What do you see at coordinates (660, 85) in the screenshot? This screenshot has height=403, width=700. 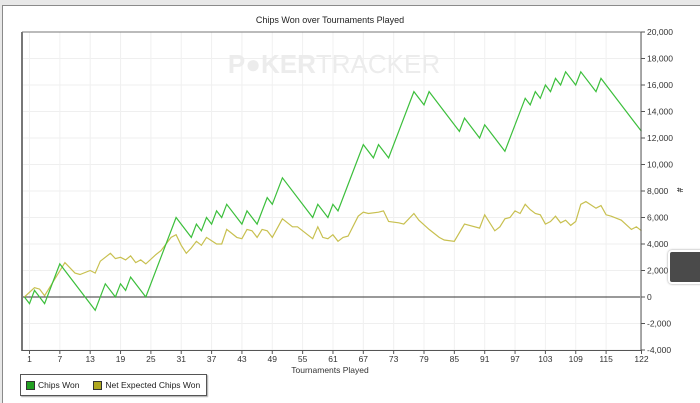 I see `y-tick-label: 16,000` at bounding box center [660, 85].